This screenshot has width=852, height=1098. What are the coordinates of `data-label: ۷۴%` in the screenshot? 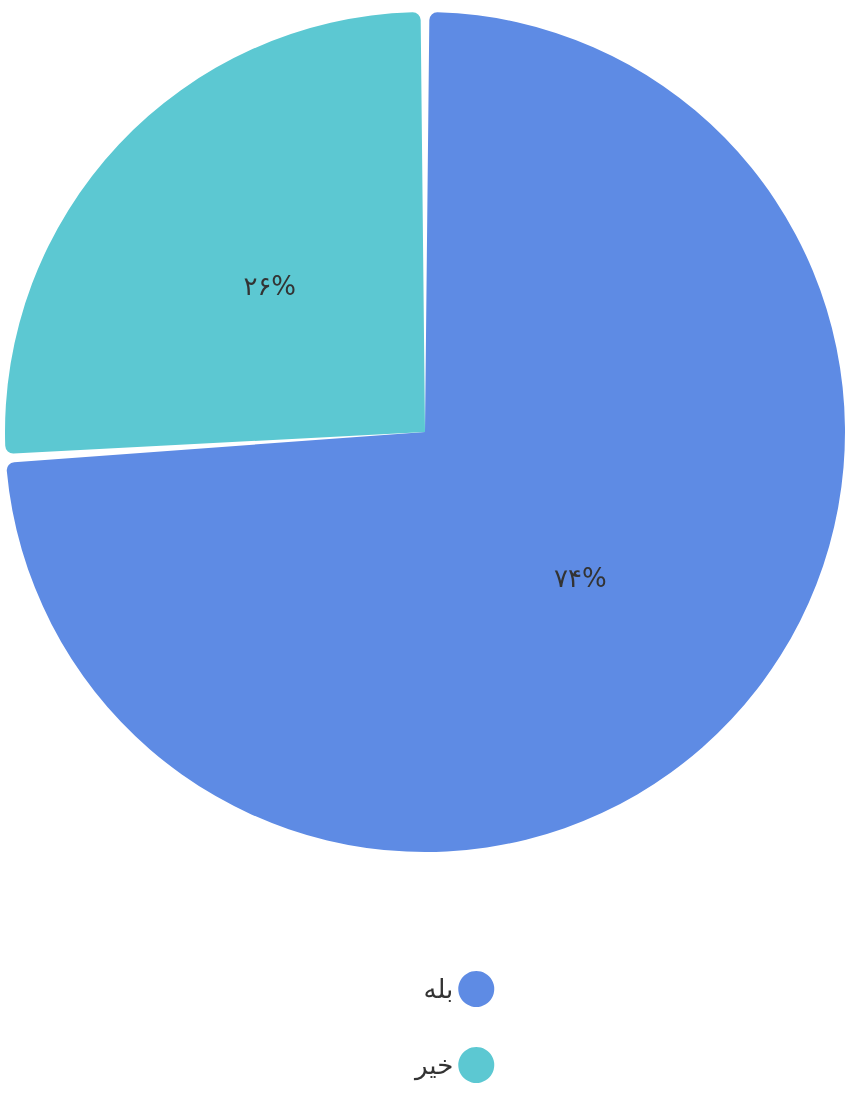 It's located at (580, 577).